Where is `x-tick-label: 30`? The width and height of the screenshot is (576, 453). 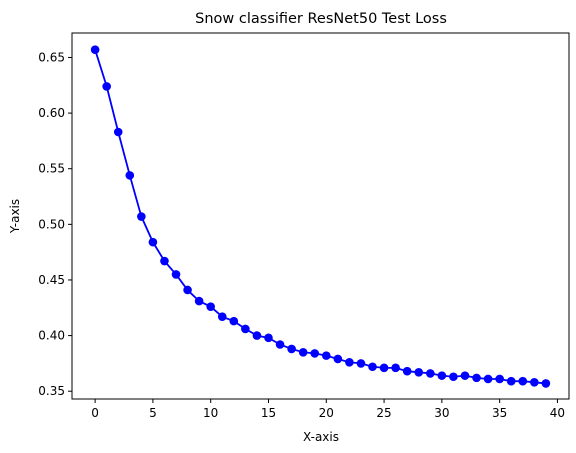 x-tick-label: 30 is located at coordinates (441, 413).